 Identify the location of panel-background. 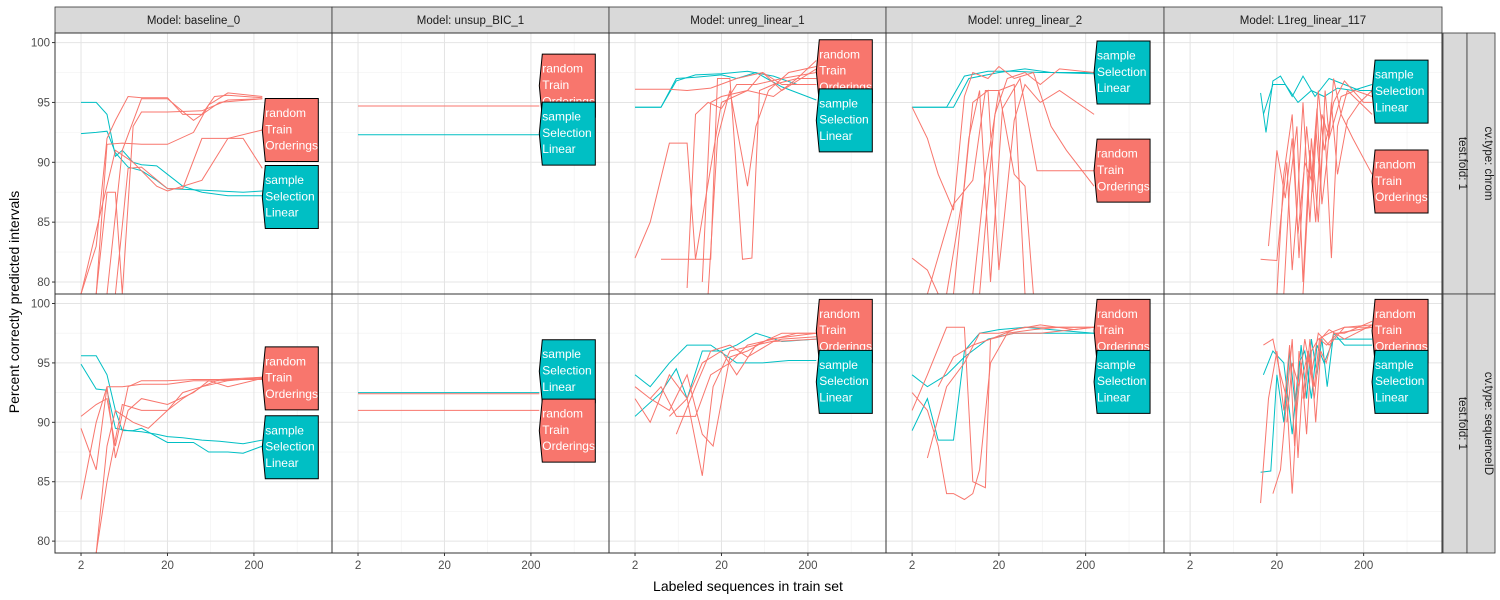
(193, 163).